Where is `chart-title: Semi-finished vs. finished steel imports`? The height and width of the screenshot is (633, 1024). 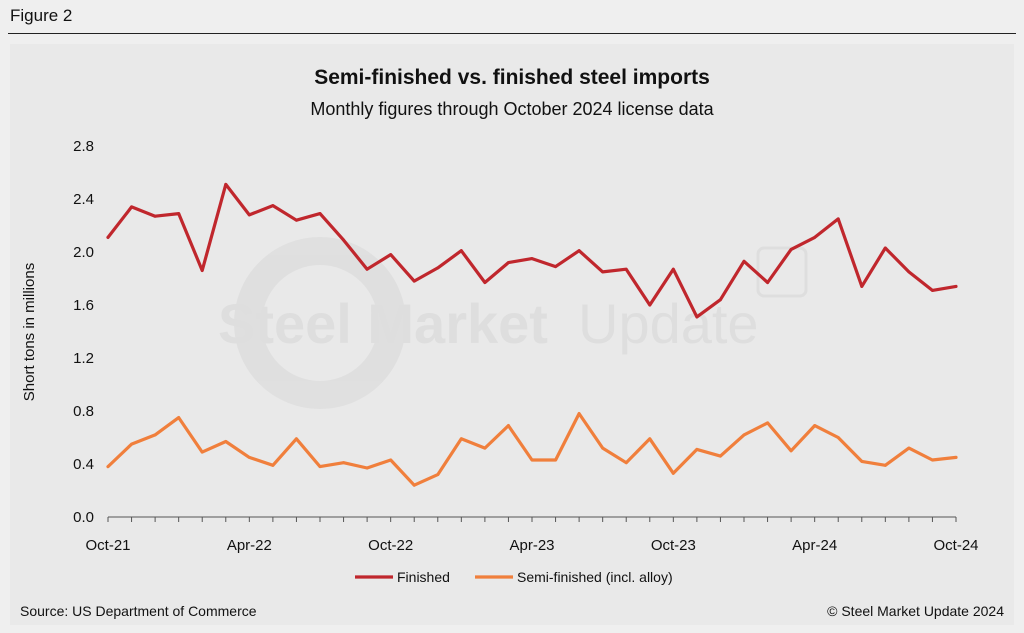
chart-title: Semi-finished vs. finished steel imports is located at coordinates (512, 77).